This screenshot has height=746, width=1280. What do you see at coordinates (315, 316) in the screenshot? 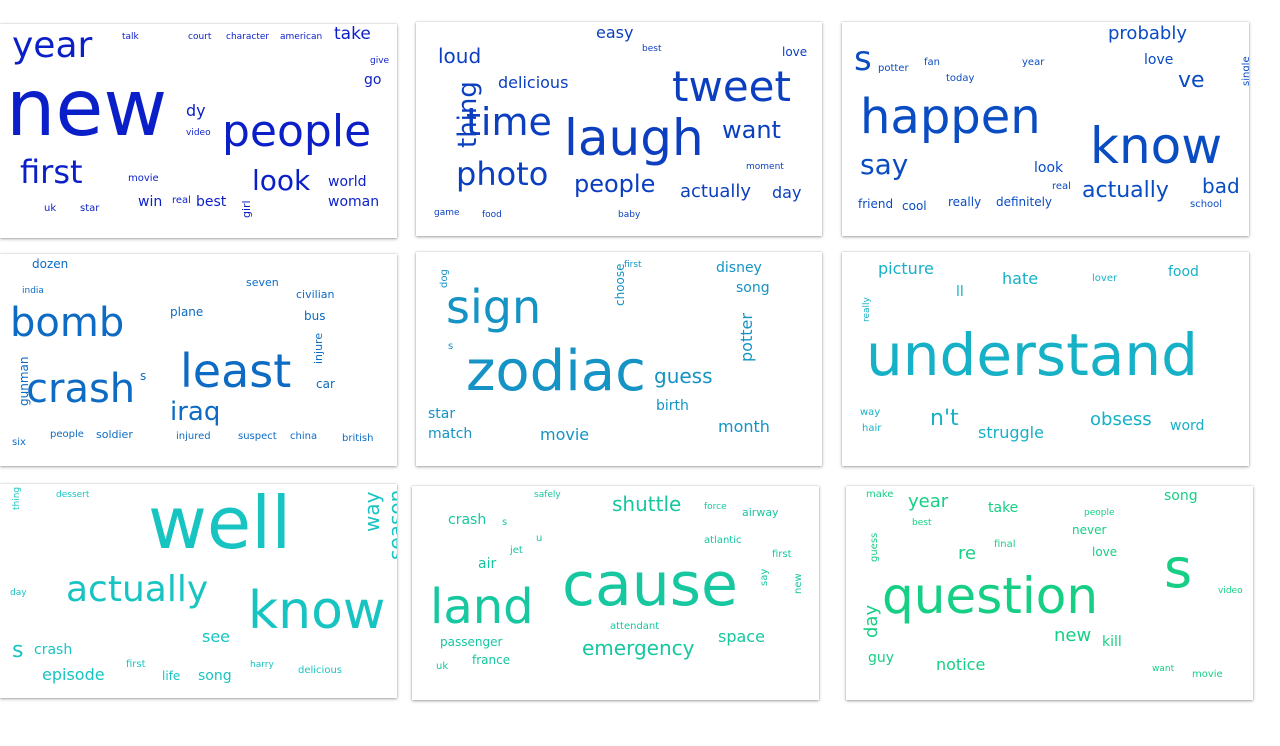
I see `cloud-word: bus` at bounding box center [315, 316].